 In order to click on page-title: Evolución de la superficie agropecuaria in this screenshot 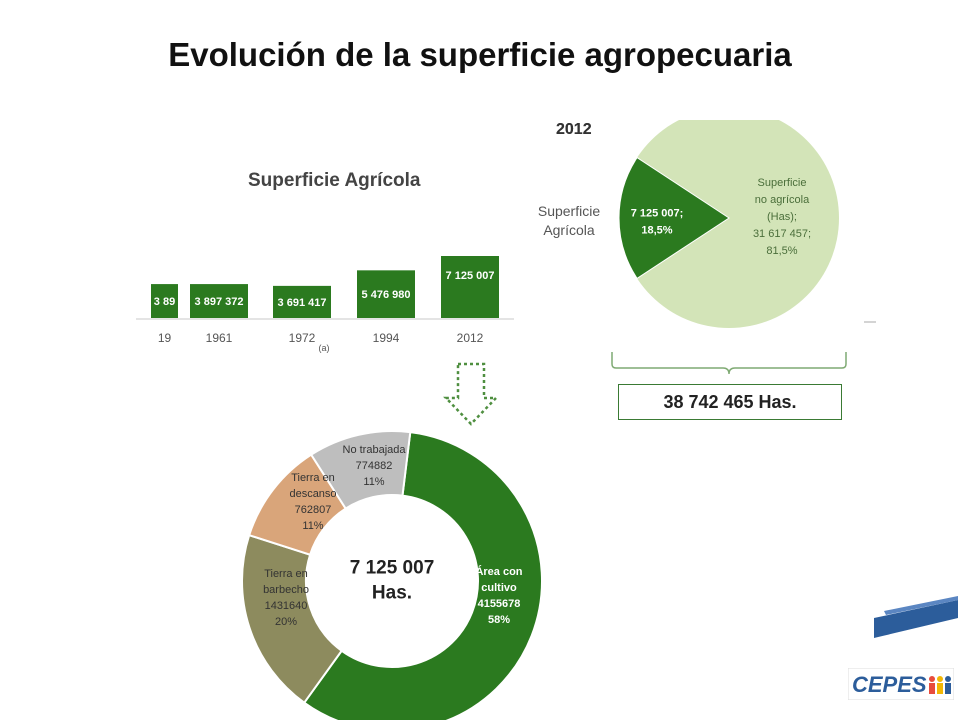, I will do `click(480, 54)`.